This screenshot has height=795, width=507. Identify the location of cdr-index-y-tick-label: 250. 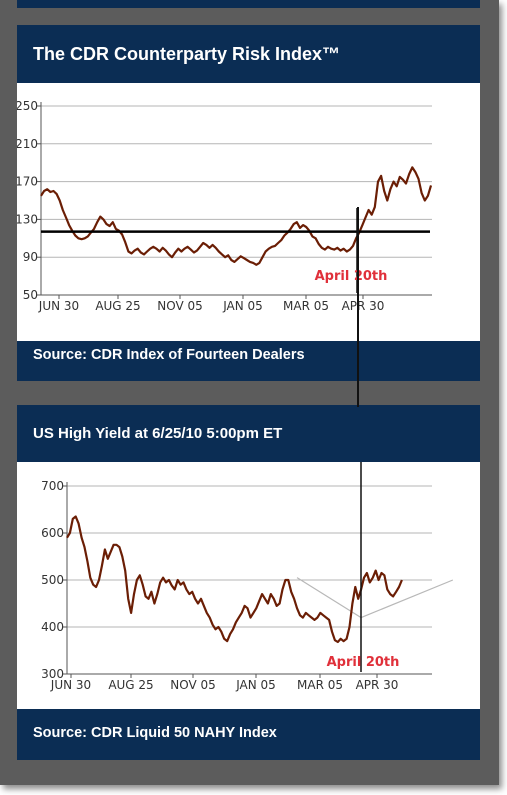
(27, 106).